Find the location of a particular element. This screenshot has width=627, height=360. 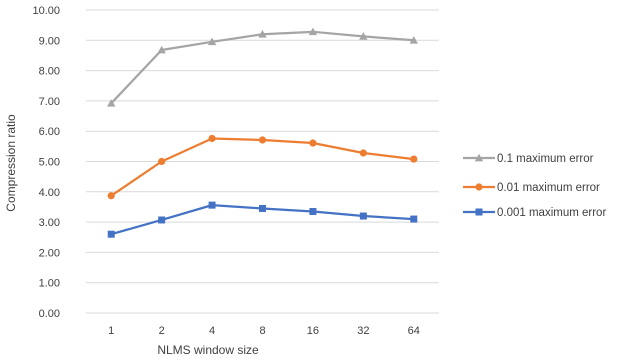

legend-label: 0.001 maximum error is located at coordinates (551, 213).